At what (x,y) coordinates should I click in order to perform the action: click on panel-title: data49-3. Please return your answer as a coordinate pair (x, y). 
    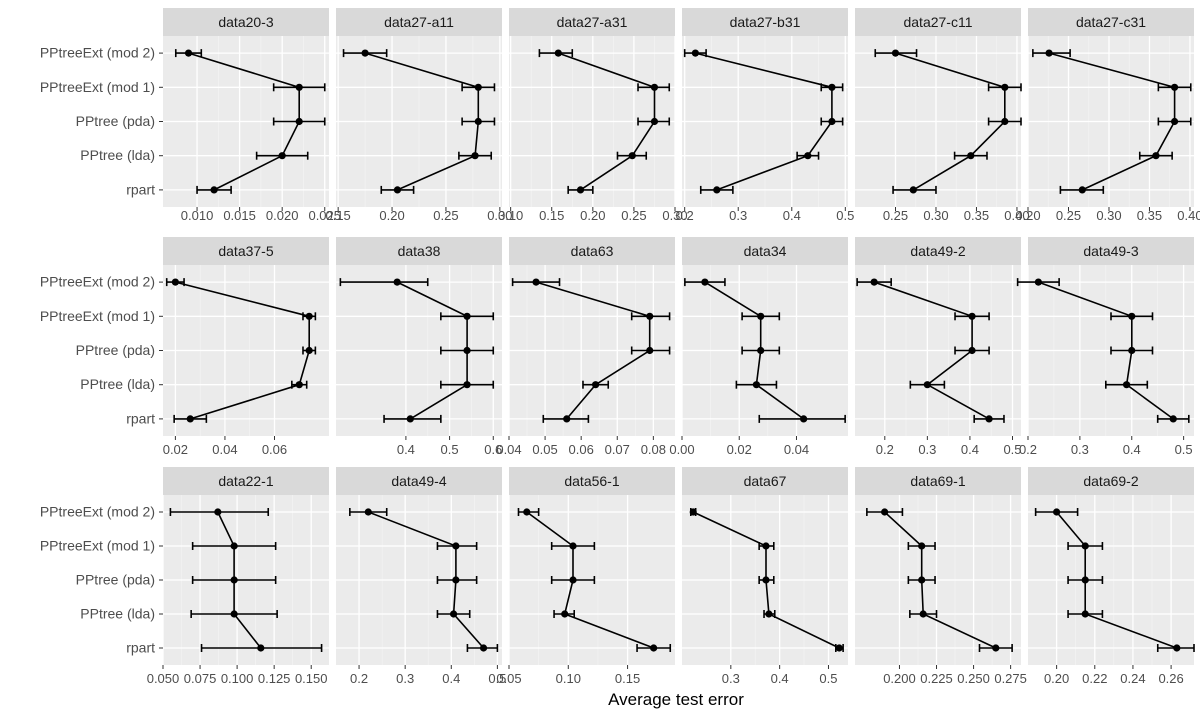
    Looking at the image, I should click on (1110, 251).